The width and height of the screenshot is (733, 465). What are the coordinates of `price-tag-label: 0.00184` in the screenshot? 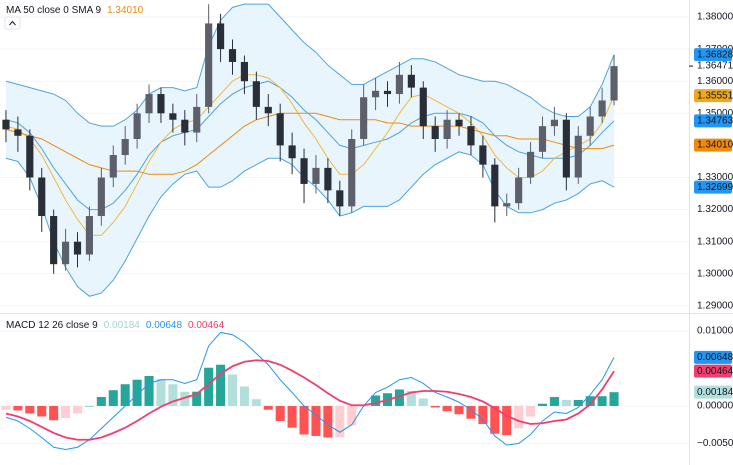 It's located at (715, 392).